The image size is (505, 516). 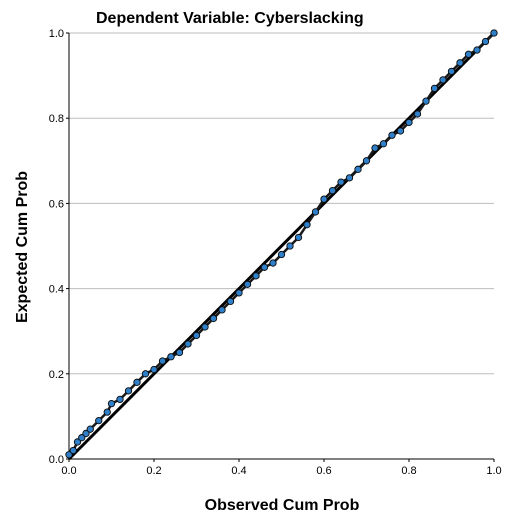 I want to click on x-tick-label: 0.8, so click(x=408, y=471).